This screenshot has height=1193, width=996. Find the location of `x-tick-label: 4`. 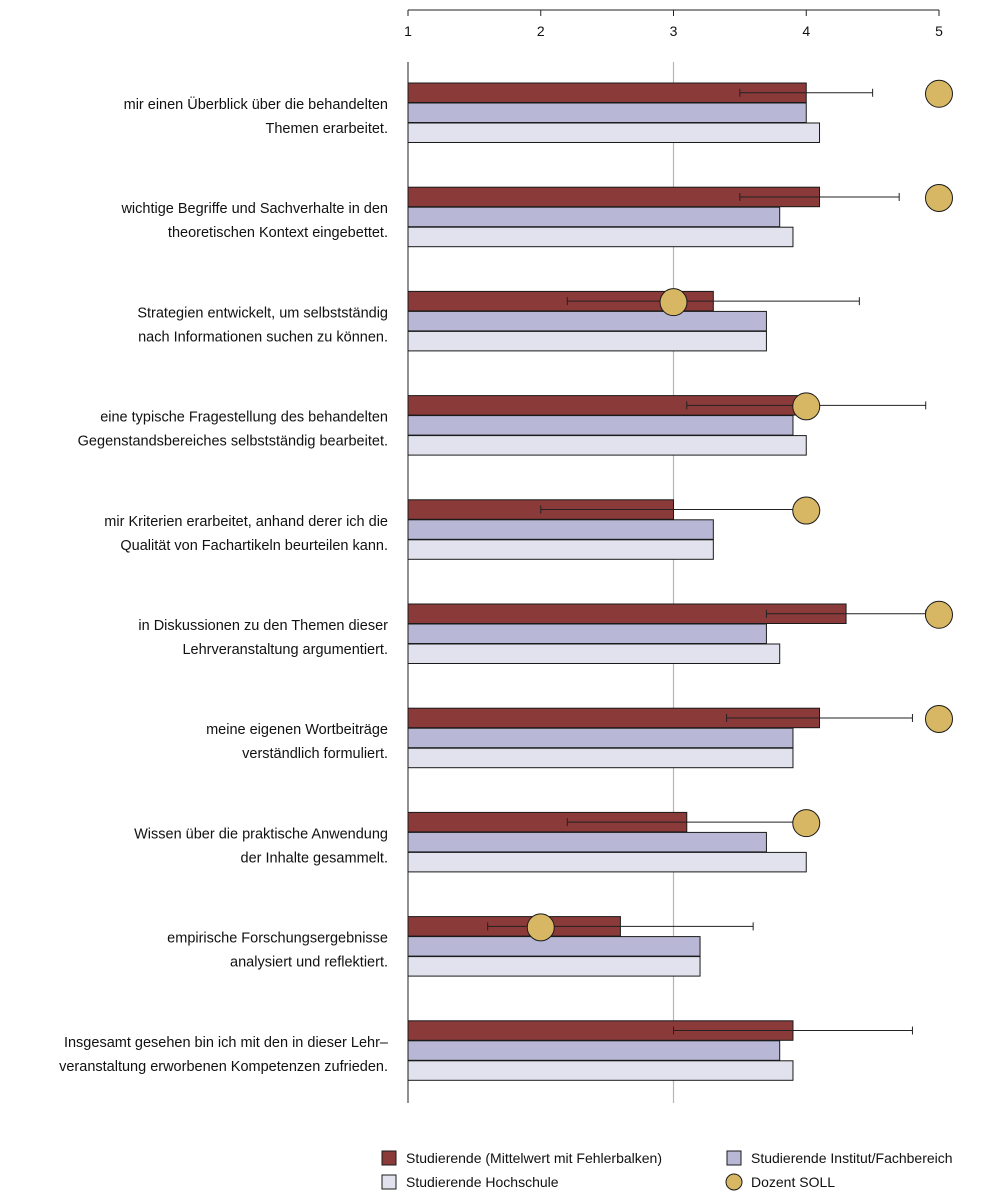

x-tick-label: 4 is located at coordinates (806, 31).